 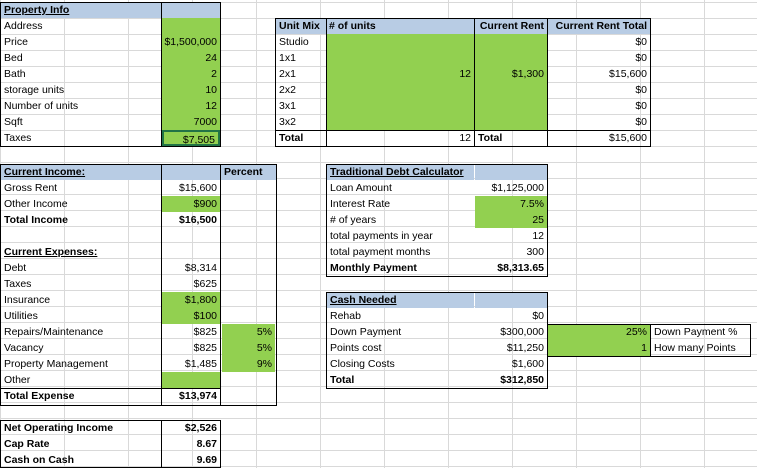 I want to click on value-payments-per-year: 12, so click(x=538, y=236).